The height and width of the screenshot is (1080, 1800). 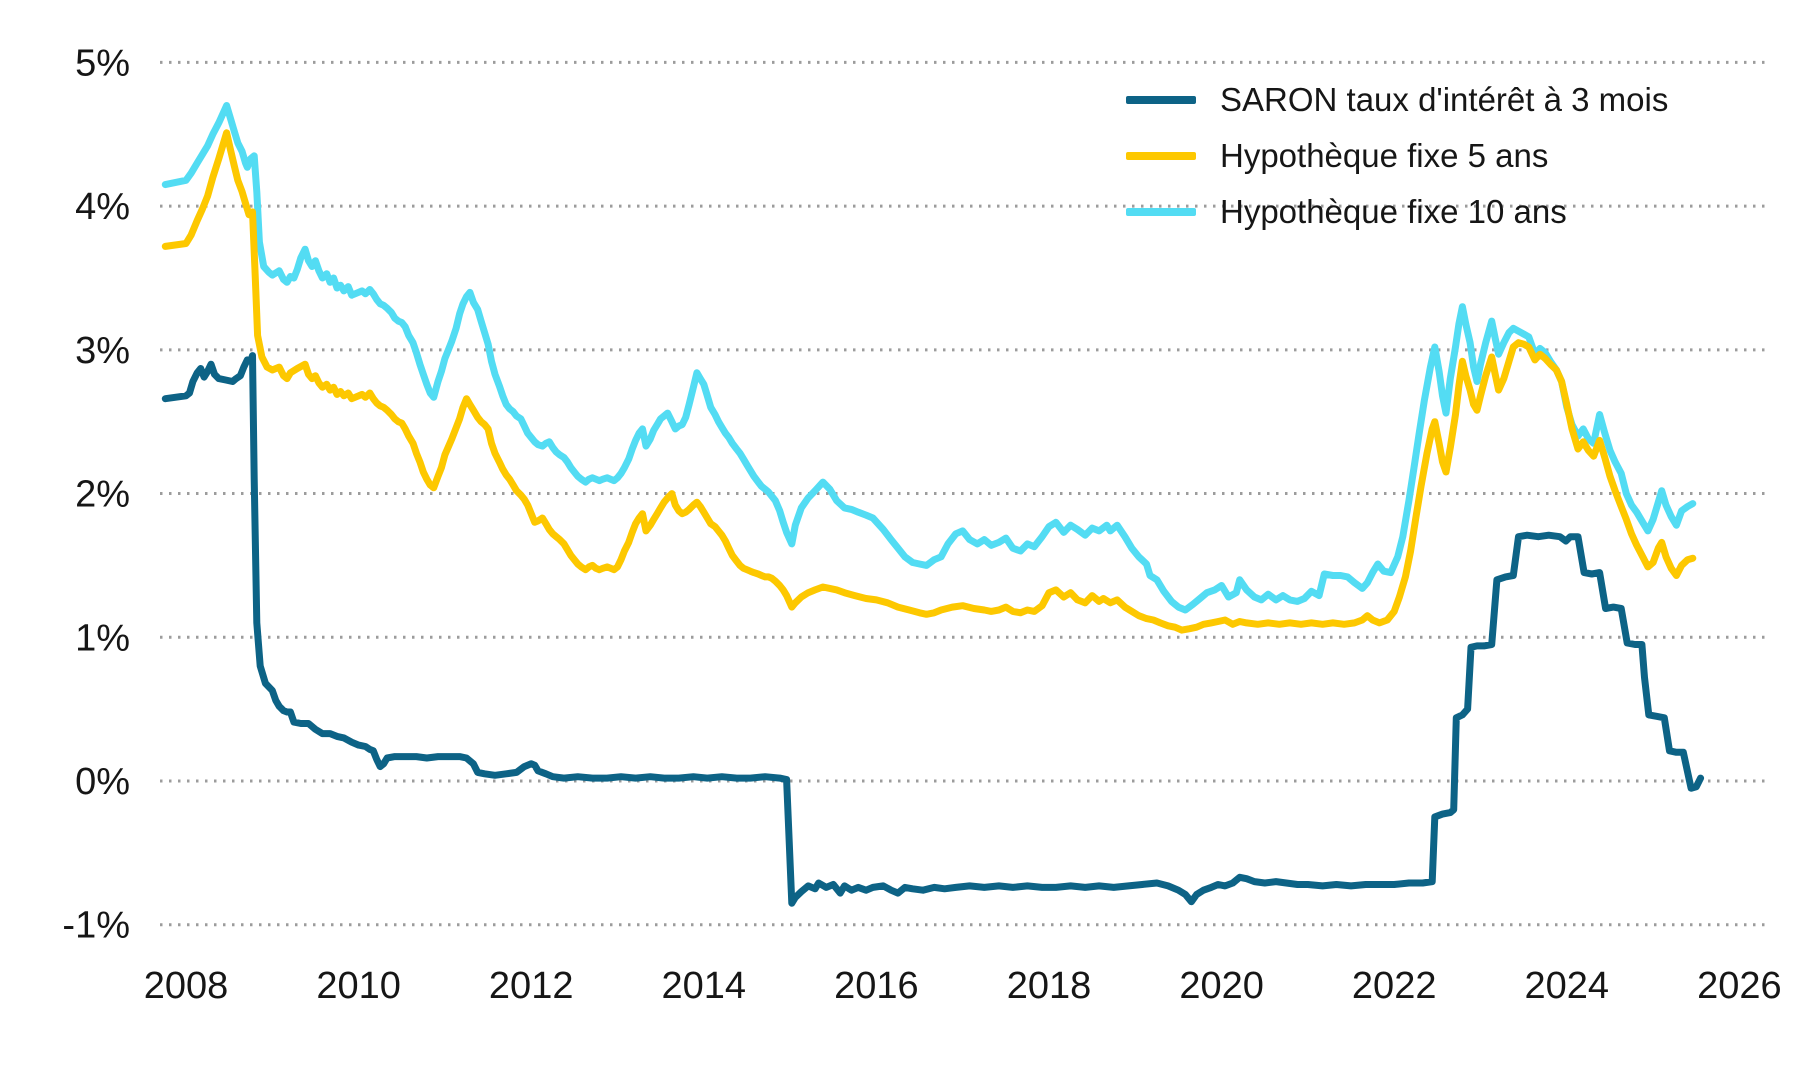 I want to click on legend-label-saron: SARON taux d'intérêt à 3 mois, so click(x=1444, y=99).